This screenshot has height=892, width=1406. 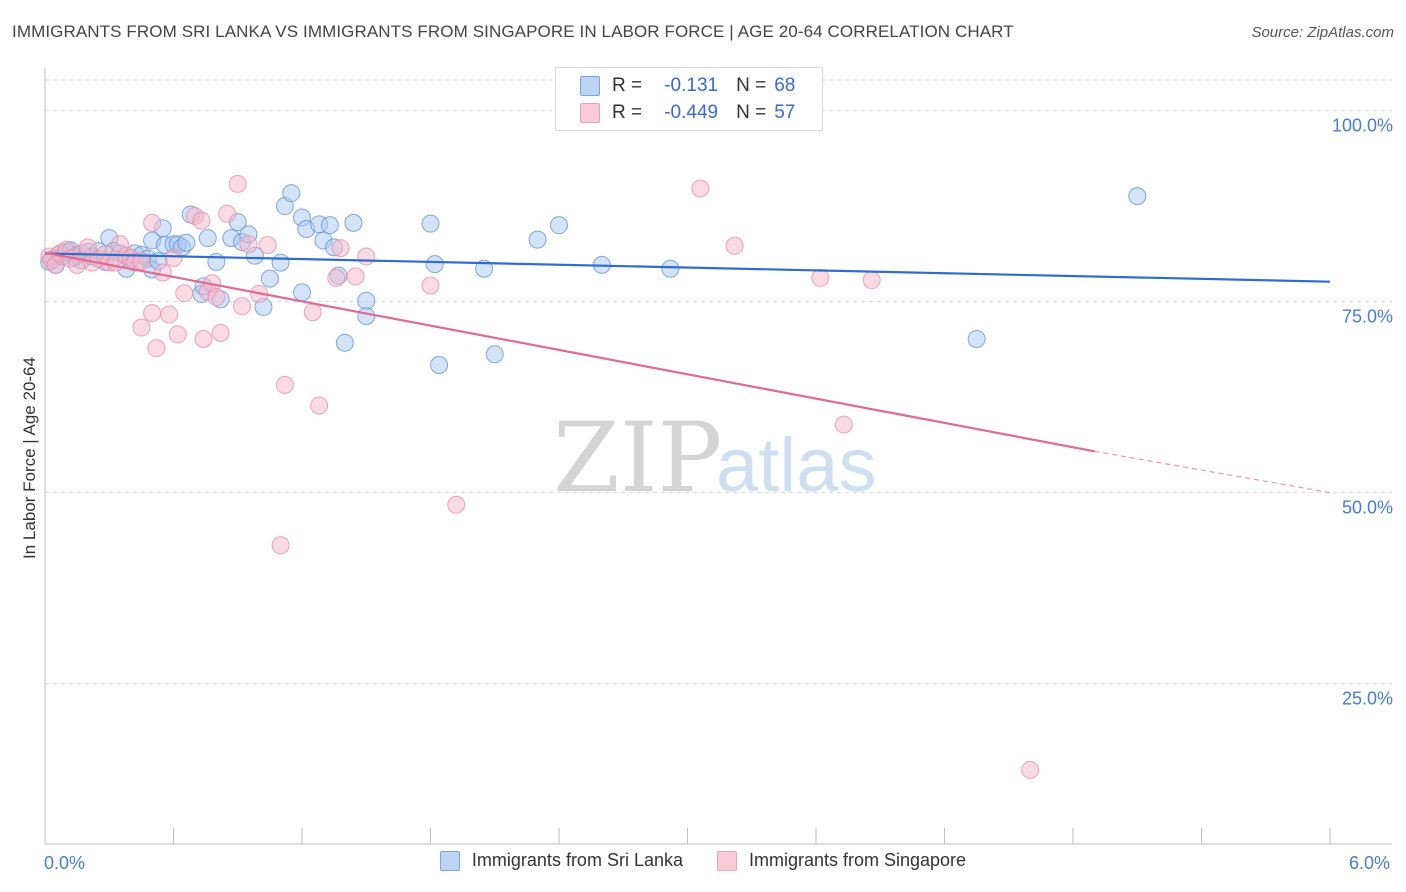 I want to click on x-tick-max: 6.0%, so click(x=1369, y=863).